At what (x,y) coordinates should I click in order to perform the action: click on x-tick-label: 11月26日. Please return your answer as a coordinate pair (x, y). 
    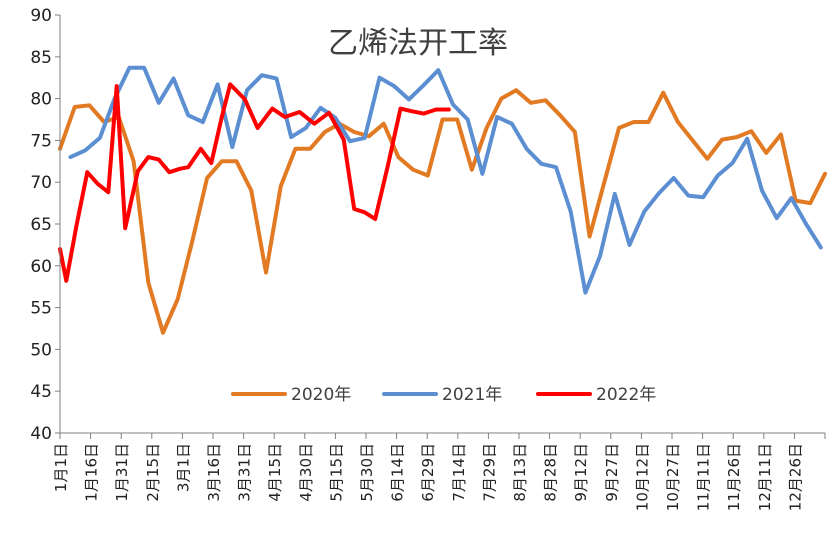
    Looking at the image, I should click on (734, 477).